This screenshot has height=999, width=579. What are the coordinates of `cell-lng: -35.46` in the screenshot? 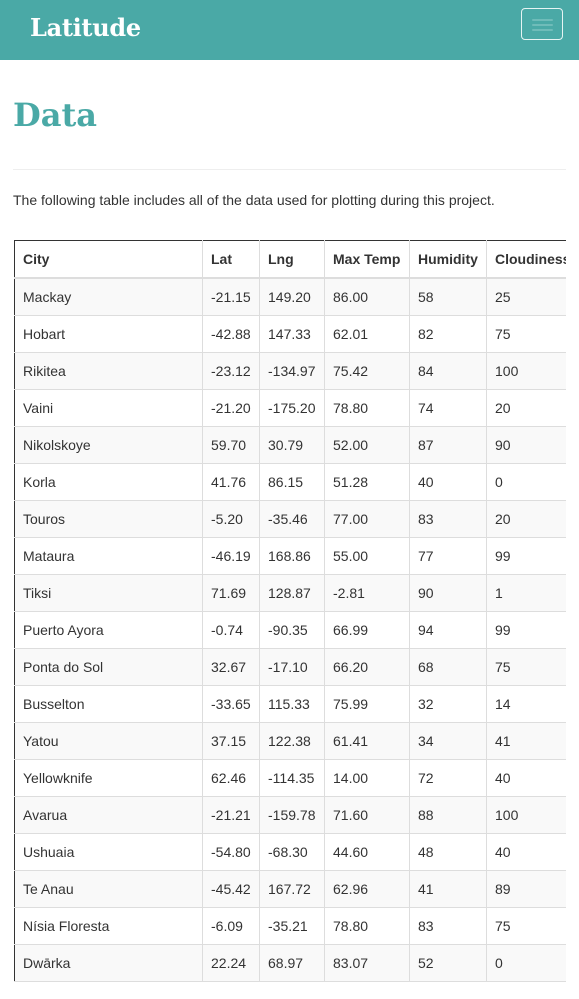 It's located at (292, 519).